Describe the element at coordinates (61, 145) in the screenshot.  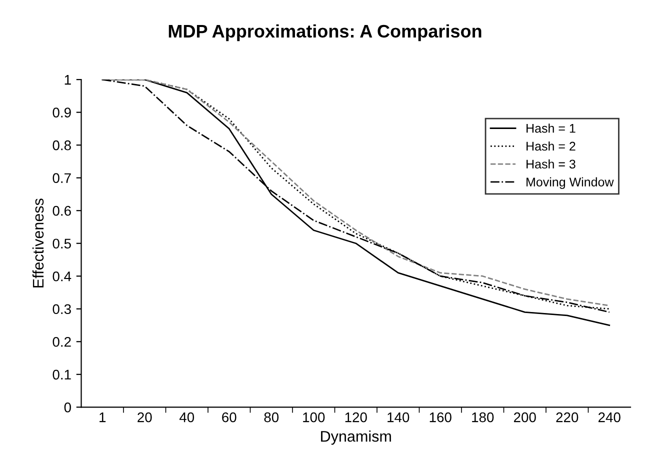
I see `y-tick-label: 0.8` at that location.